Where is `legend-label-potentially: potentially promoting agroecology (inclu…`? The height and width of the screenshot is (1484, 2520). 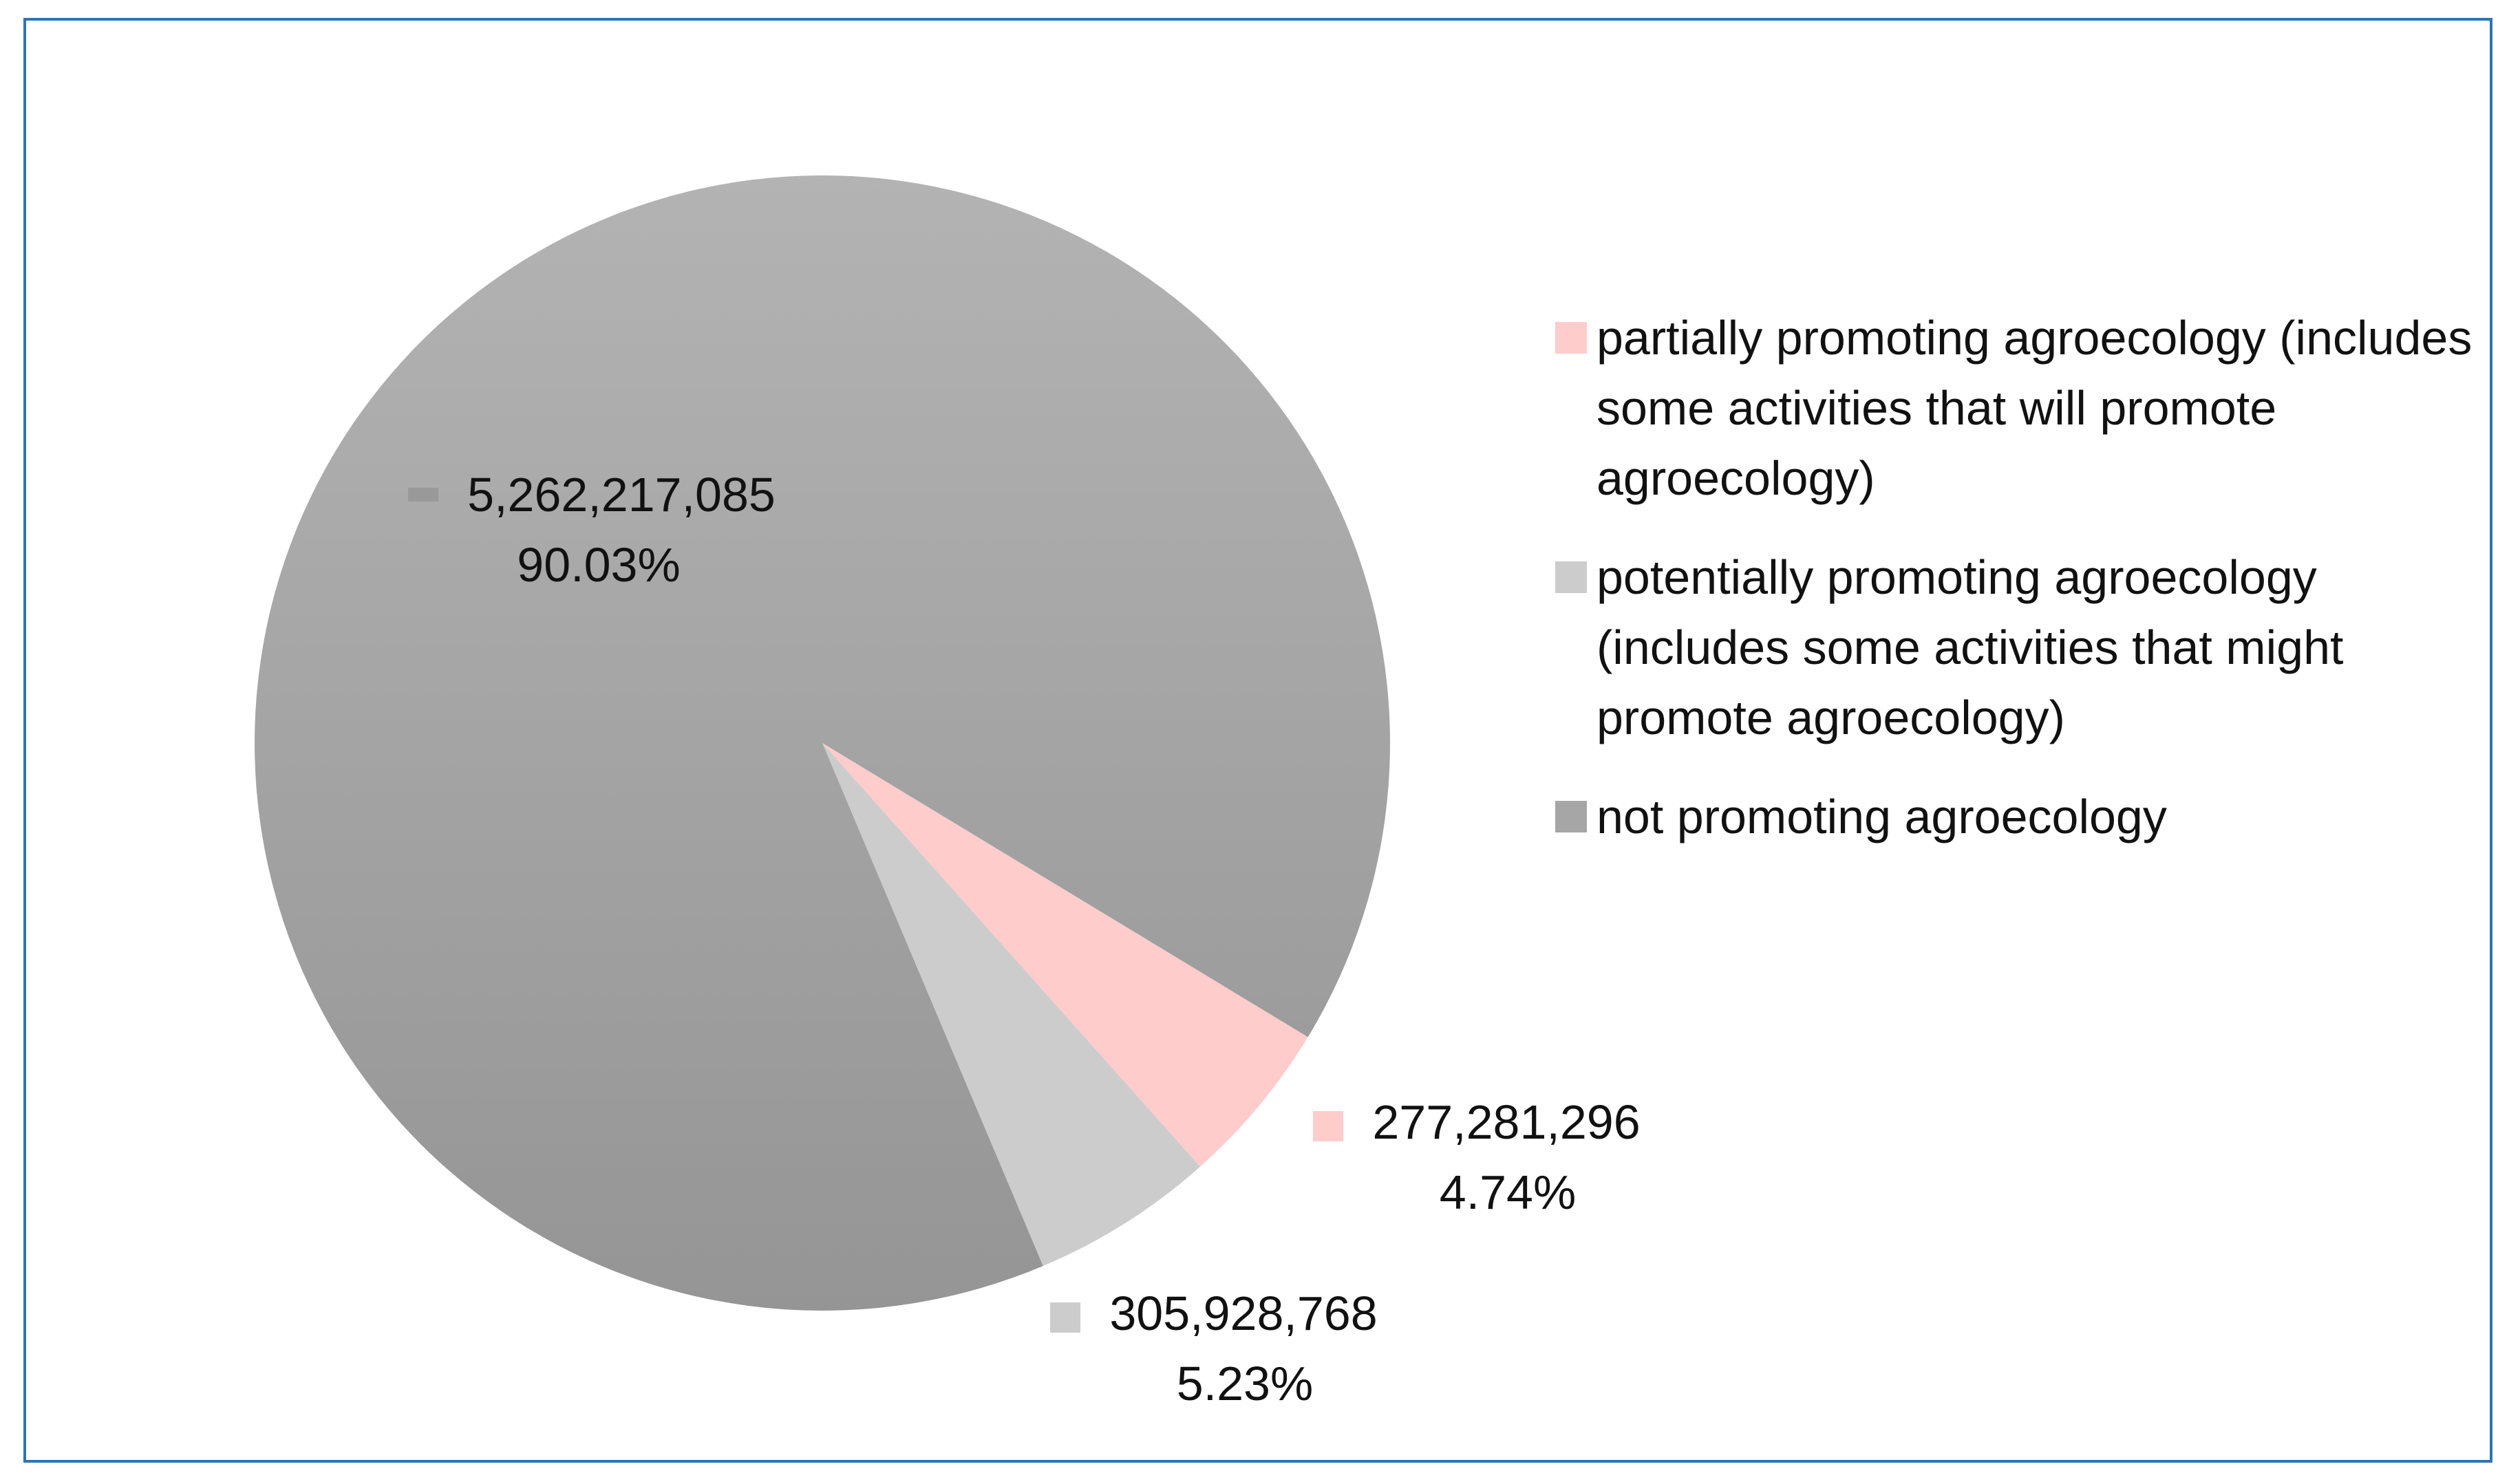
legend-label-potentially: potentially promoting agroecology (inclu… is located at coordinates (1970, 647).